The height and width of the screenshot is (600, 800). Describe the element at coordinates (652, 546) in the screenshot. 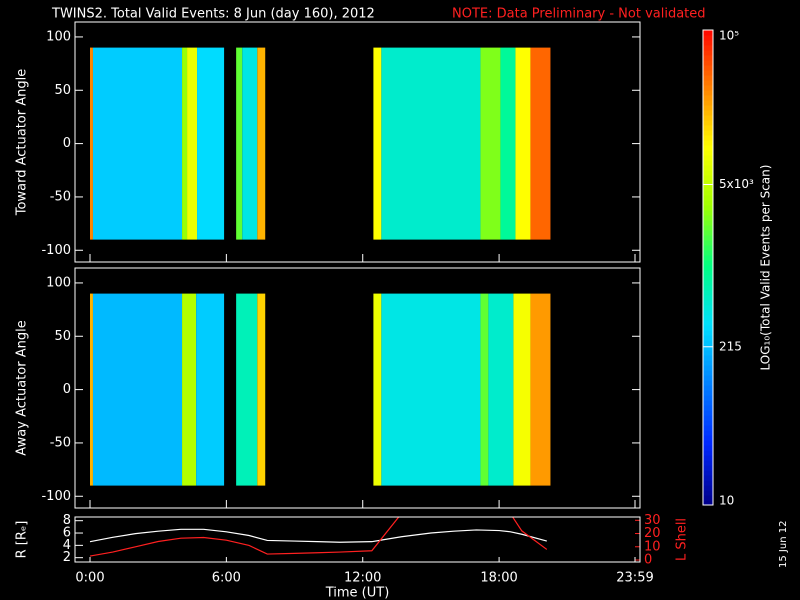

I see `y2-tick-label: 10` at that location.